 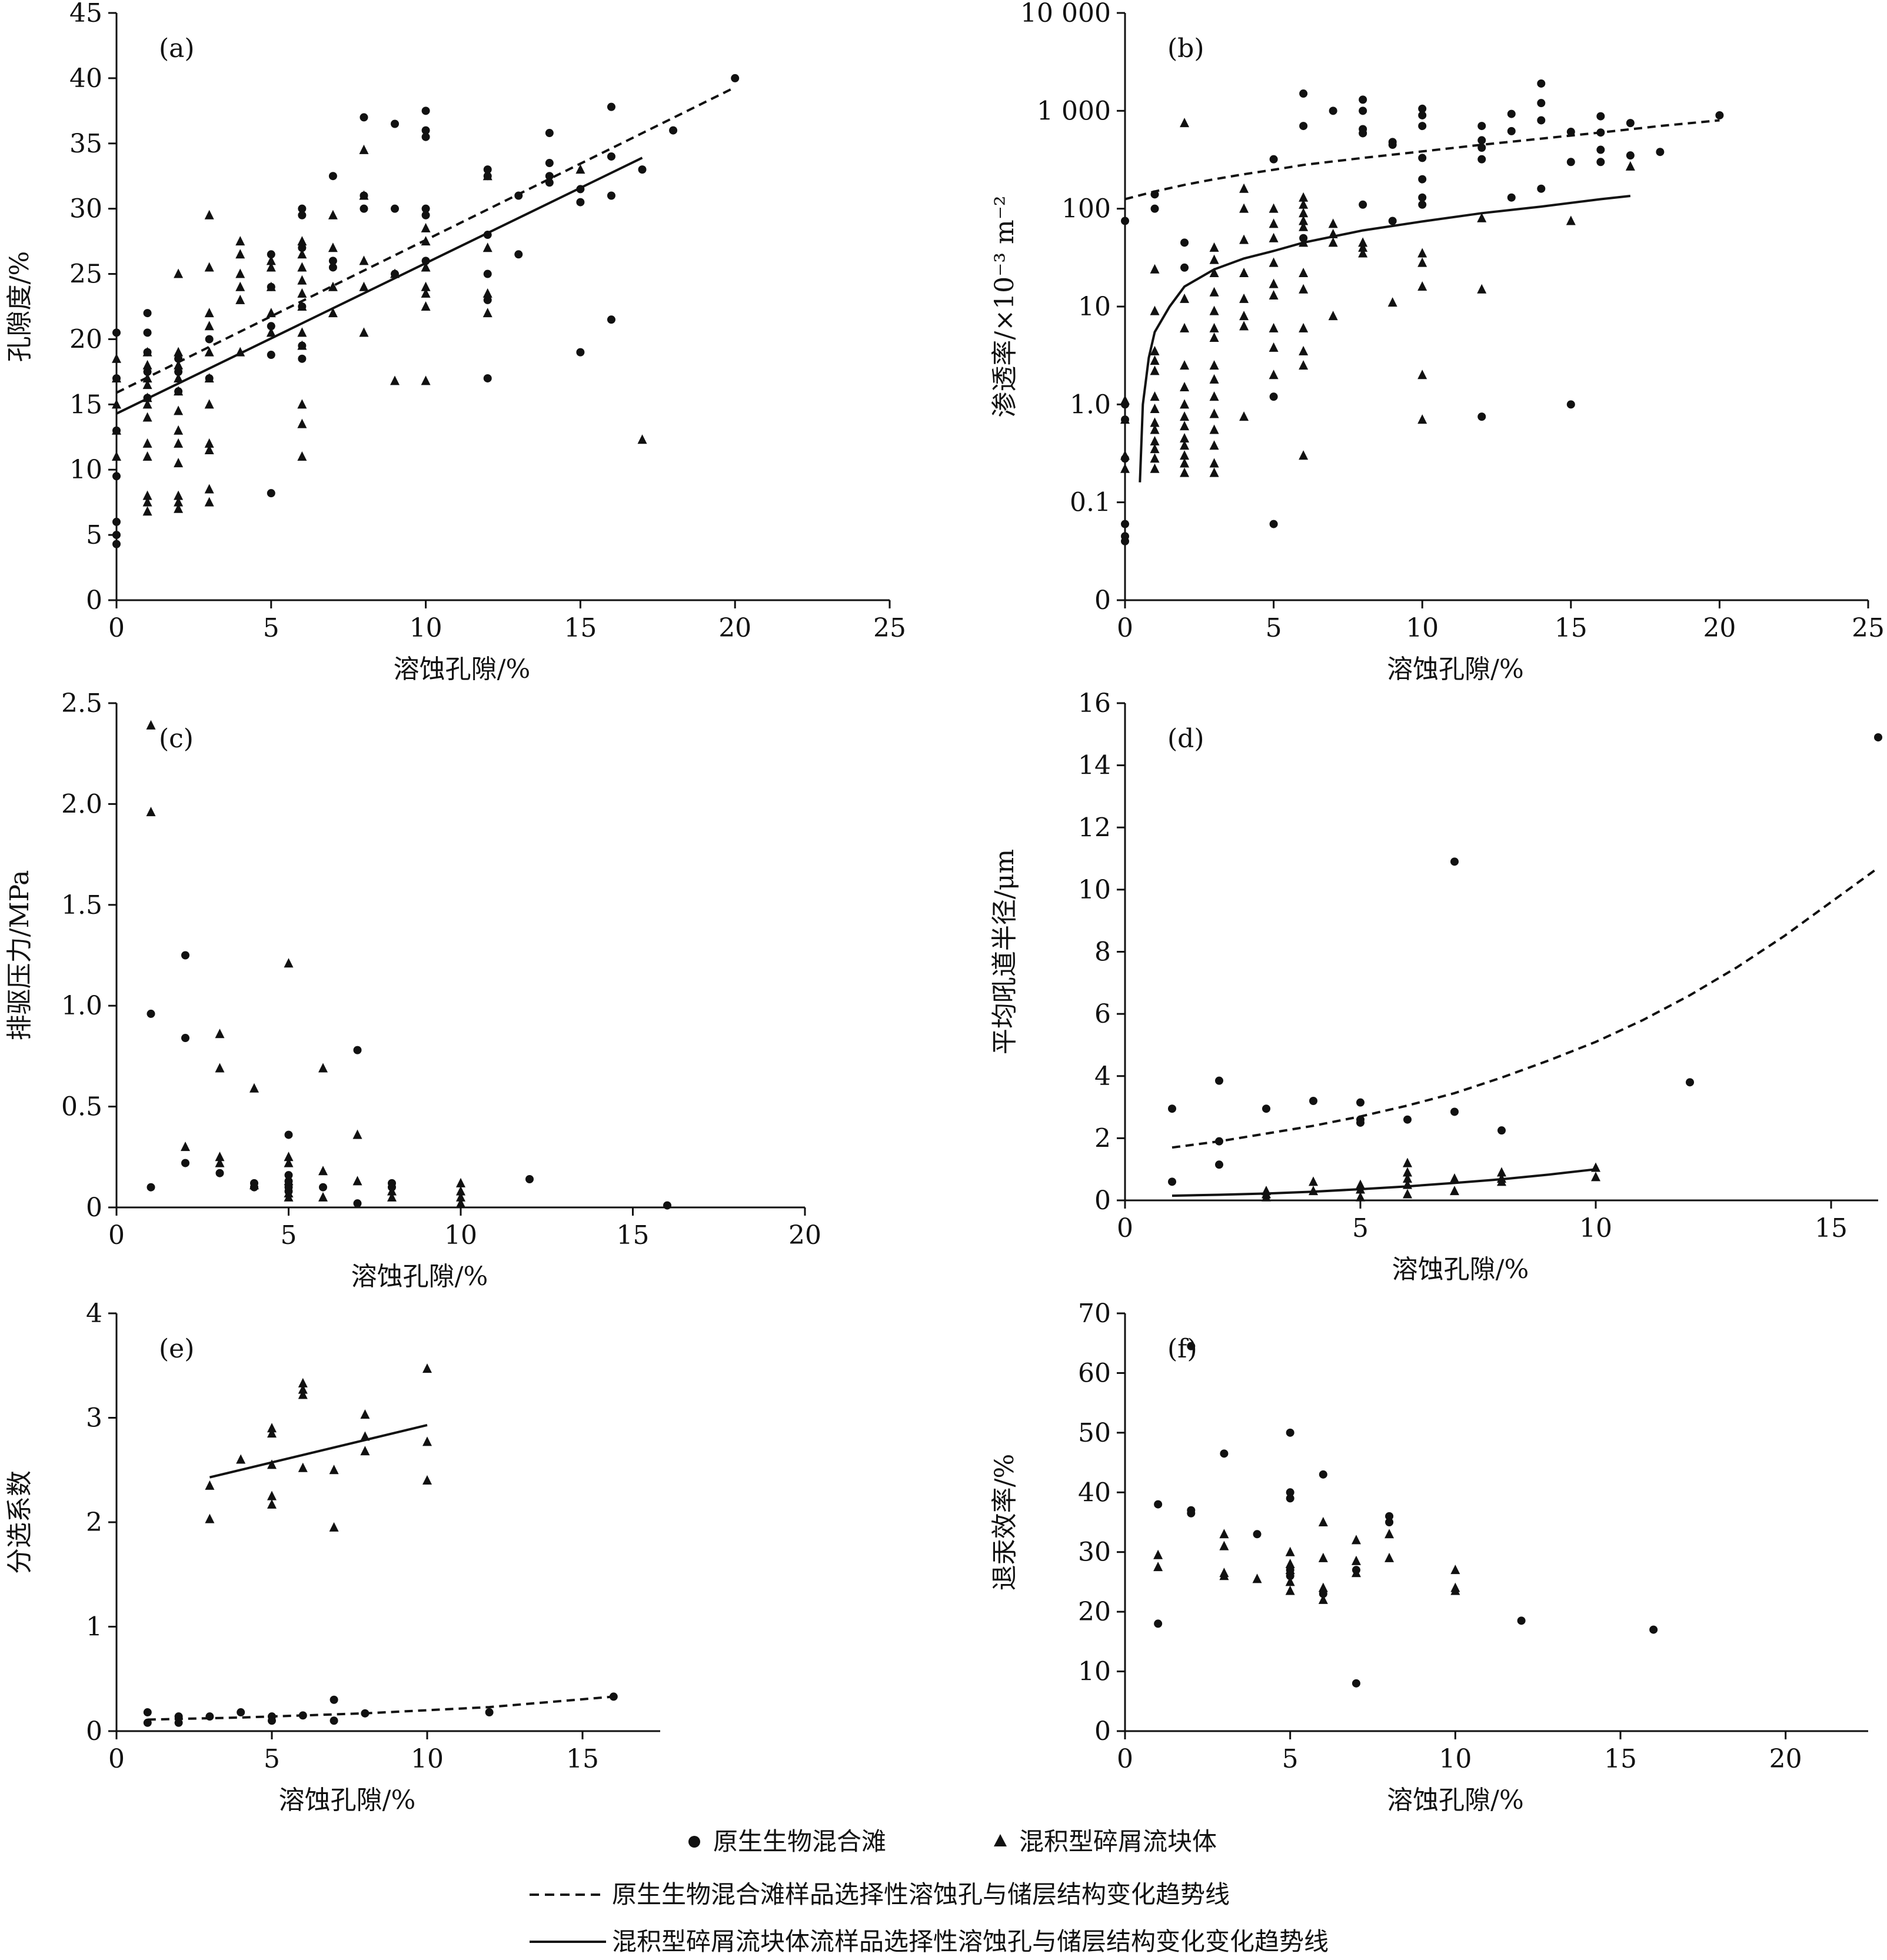 What do you see at coordinates (94, 1627) in the screenshot?
I see `y-tick-label: 1` at bounding box center [94, 1627].